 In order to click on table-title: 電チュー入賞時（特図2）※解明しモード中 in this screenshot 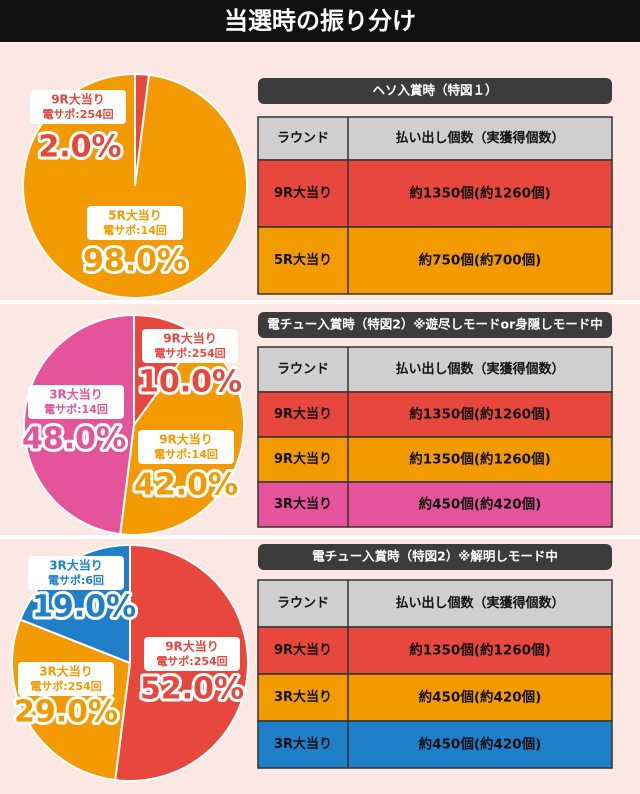, I will do `click(435, 556)`.